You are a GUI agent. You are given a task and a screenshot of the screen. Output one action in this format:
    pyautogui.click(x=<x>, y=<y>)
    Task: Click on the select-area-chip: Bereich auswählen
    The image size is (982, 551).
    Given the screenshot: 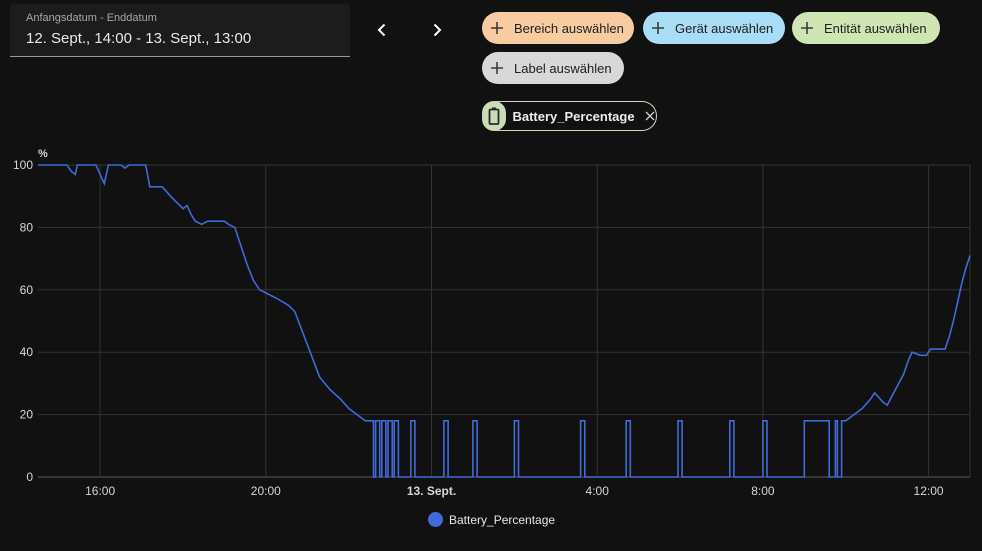 What is the action you would take?
    pyautogui.click(x=558, y=28)
    